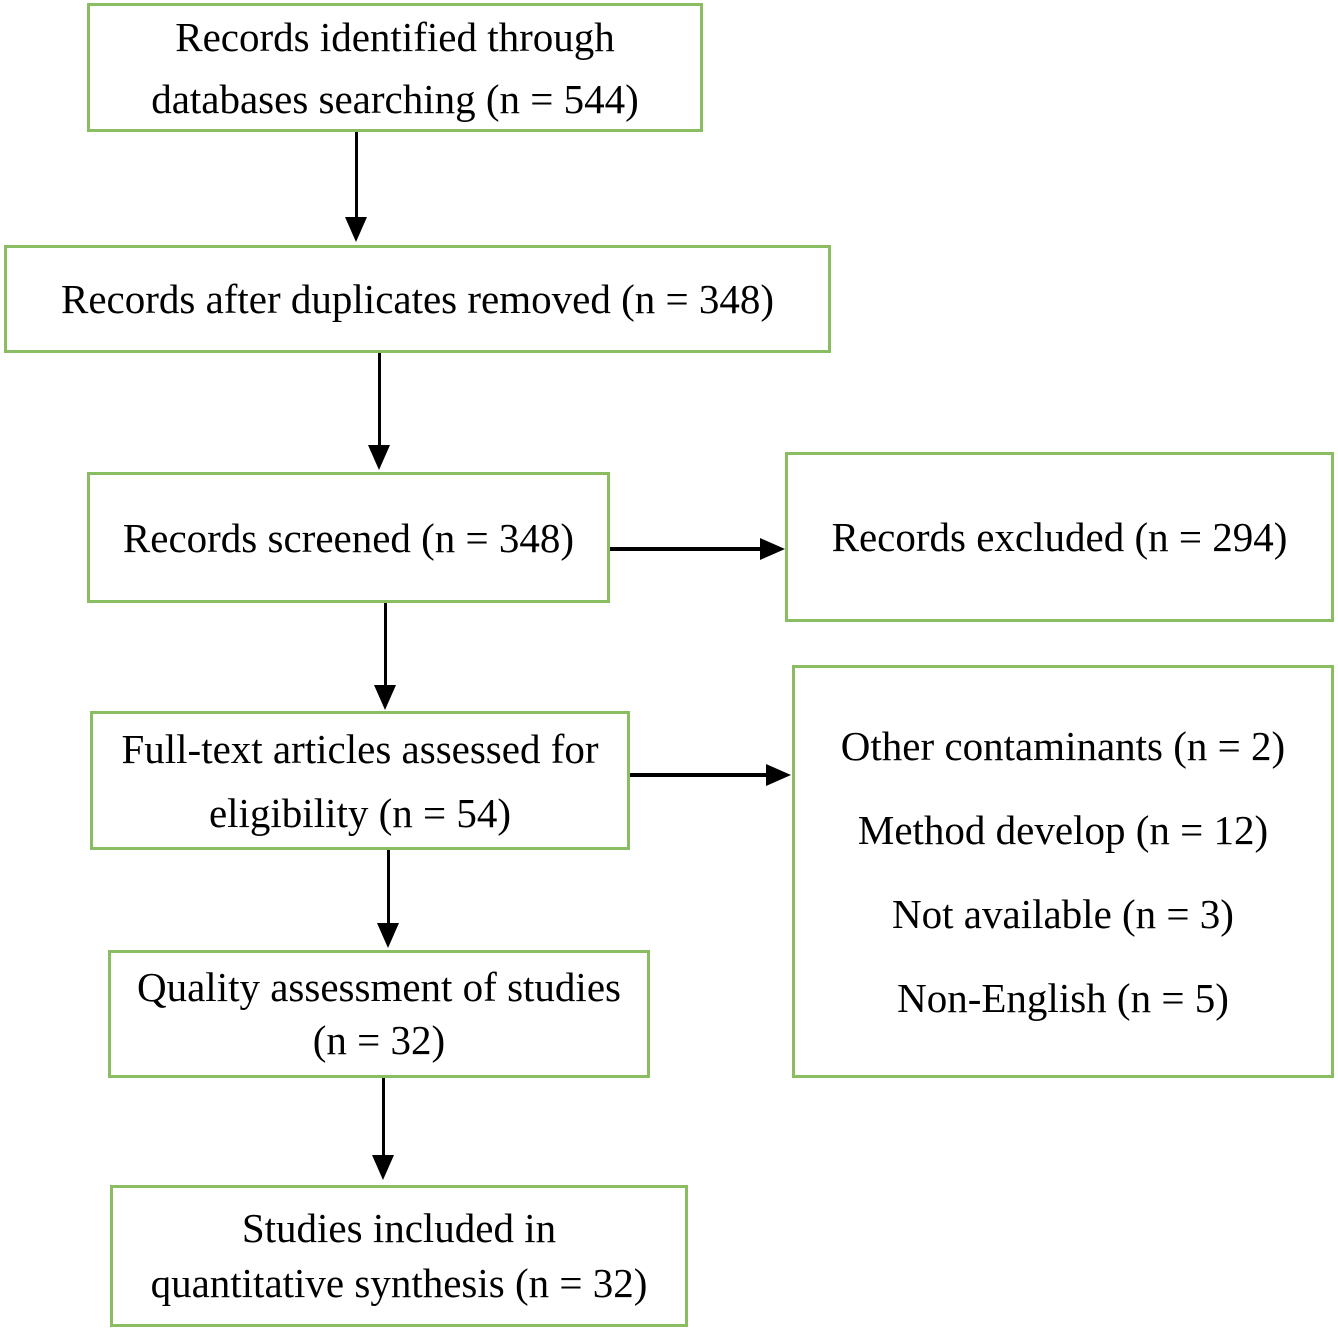 This screenshot has width=1338, height=1329. Describe the element at coordinates (395, 98) in the screenshot. I see `box-text-line: databases searching (n = 544)` at that location.